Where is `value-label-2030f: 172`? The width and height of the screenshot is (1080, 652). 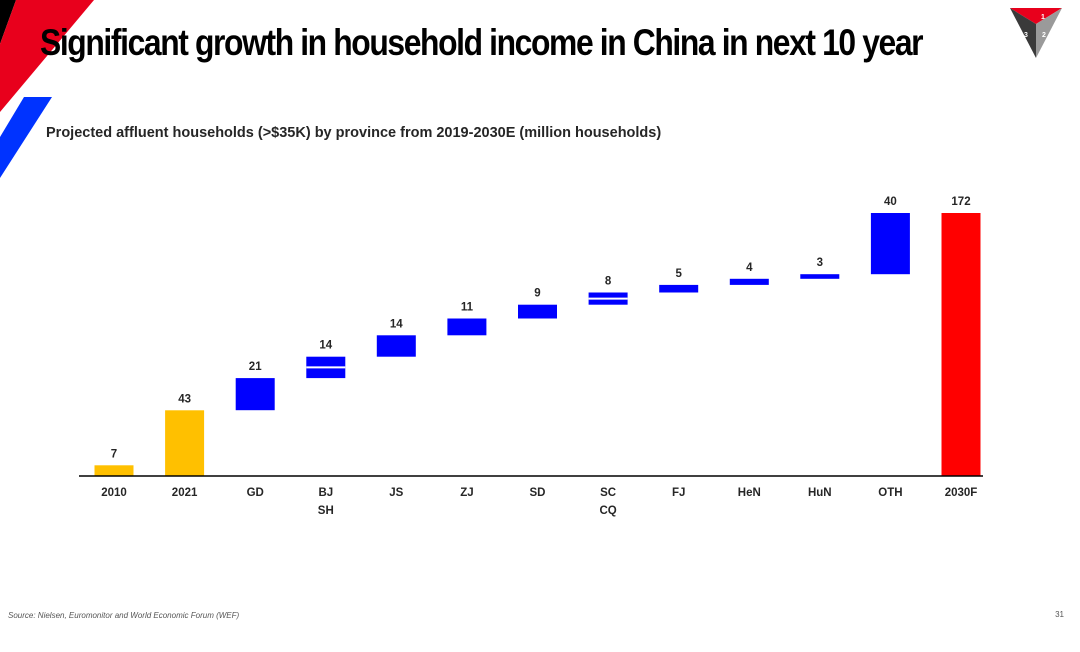
value-label-2030f: 172 is located at coordinates (960, 202).